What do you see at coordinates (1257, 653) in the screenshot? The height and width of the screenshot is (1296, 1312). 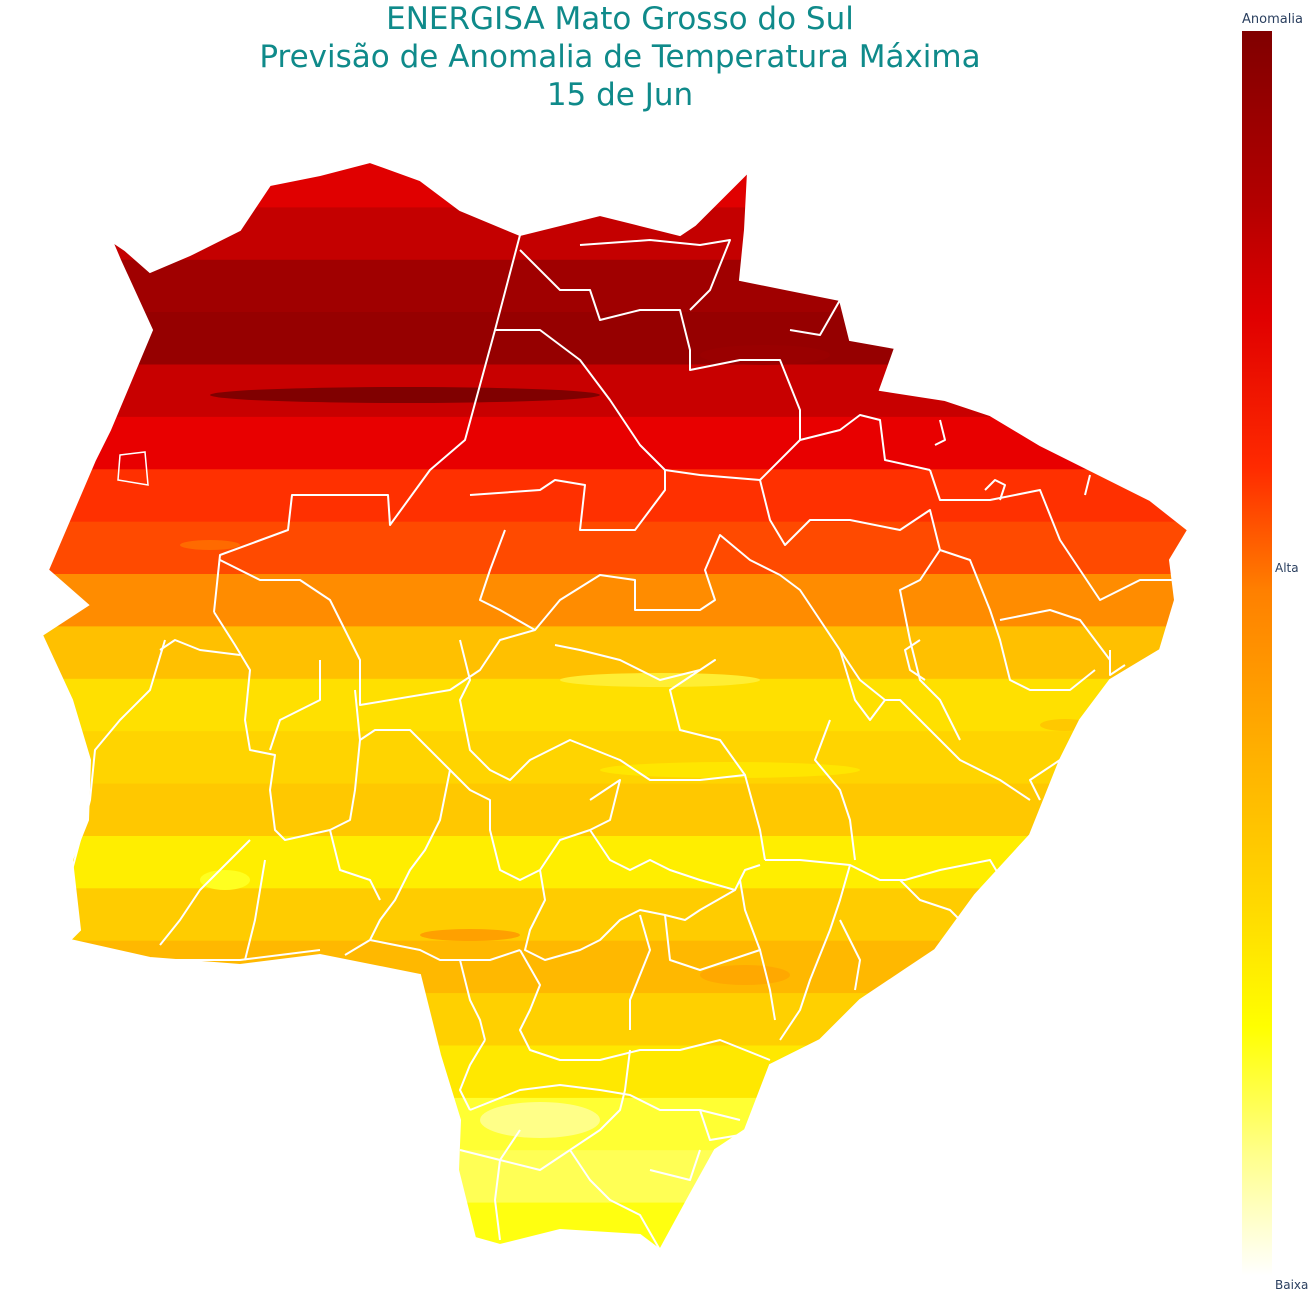 I see `colorbar` at bounding box center [1257, 653].